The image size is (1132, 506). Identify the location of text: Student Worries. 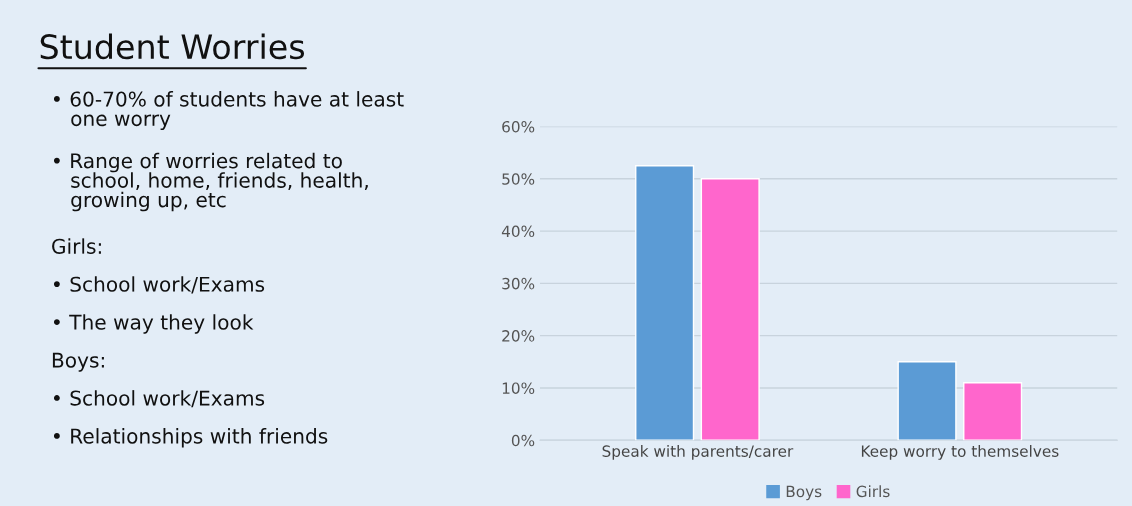
(172, 46).